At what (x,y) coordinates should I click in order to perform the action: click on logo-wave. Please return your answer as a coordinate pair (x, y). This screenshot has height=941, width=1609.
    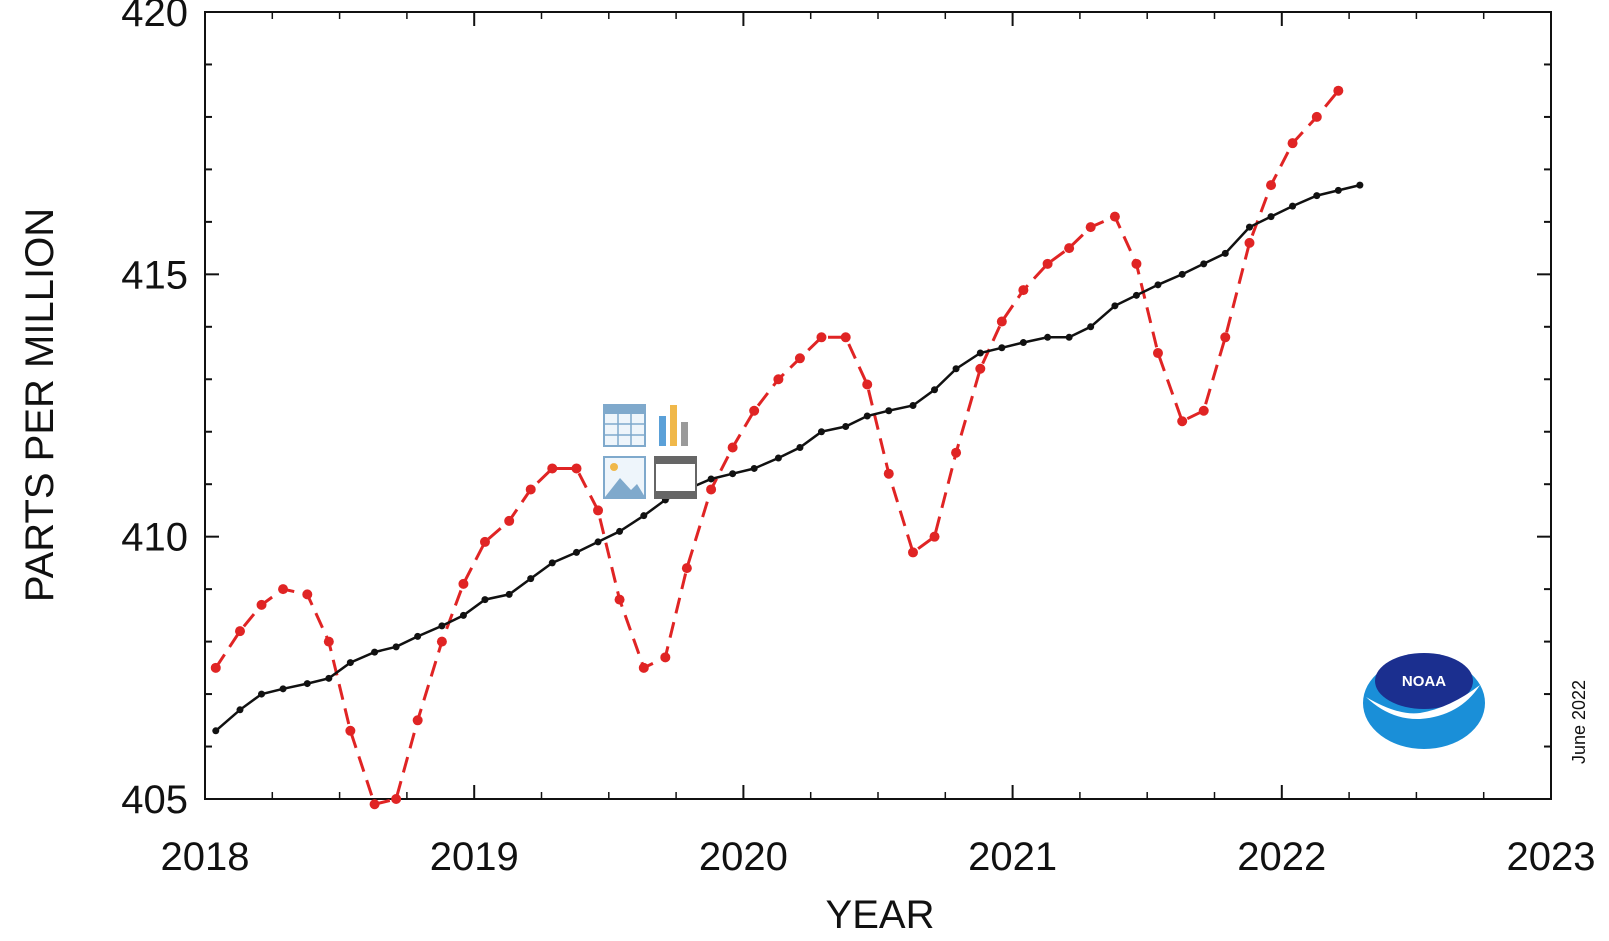
    Looking at the image, I should click on (1423, 702).